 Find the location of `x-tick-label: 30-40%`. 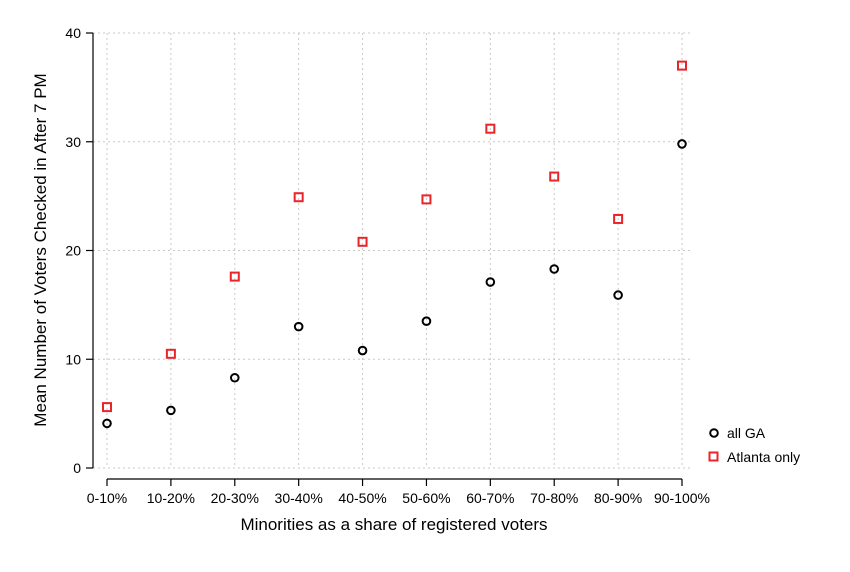

x-tick-label: 30-40% is located at coordinates (299, 498).